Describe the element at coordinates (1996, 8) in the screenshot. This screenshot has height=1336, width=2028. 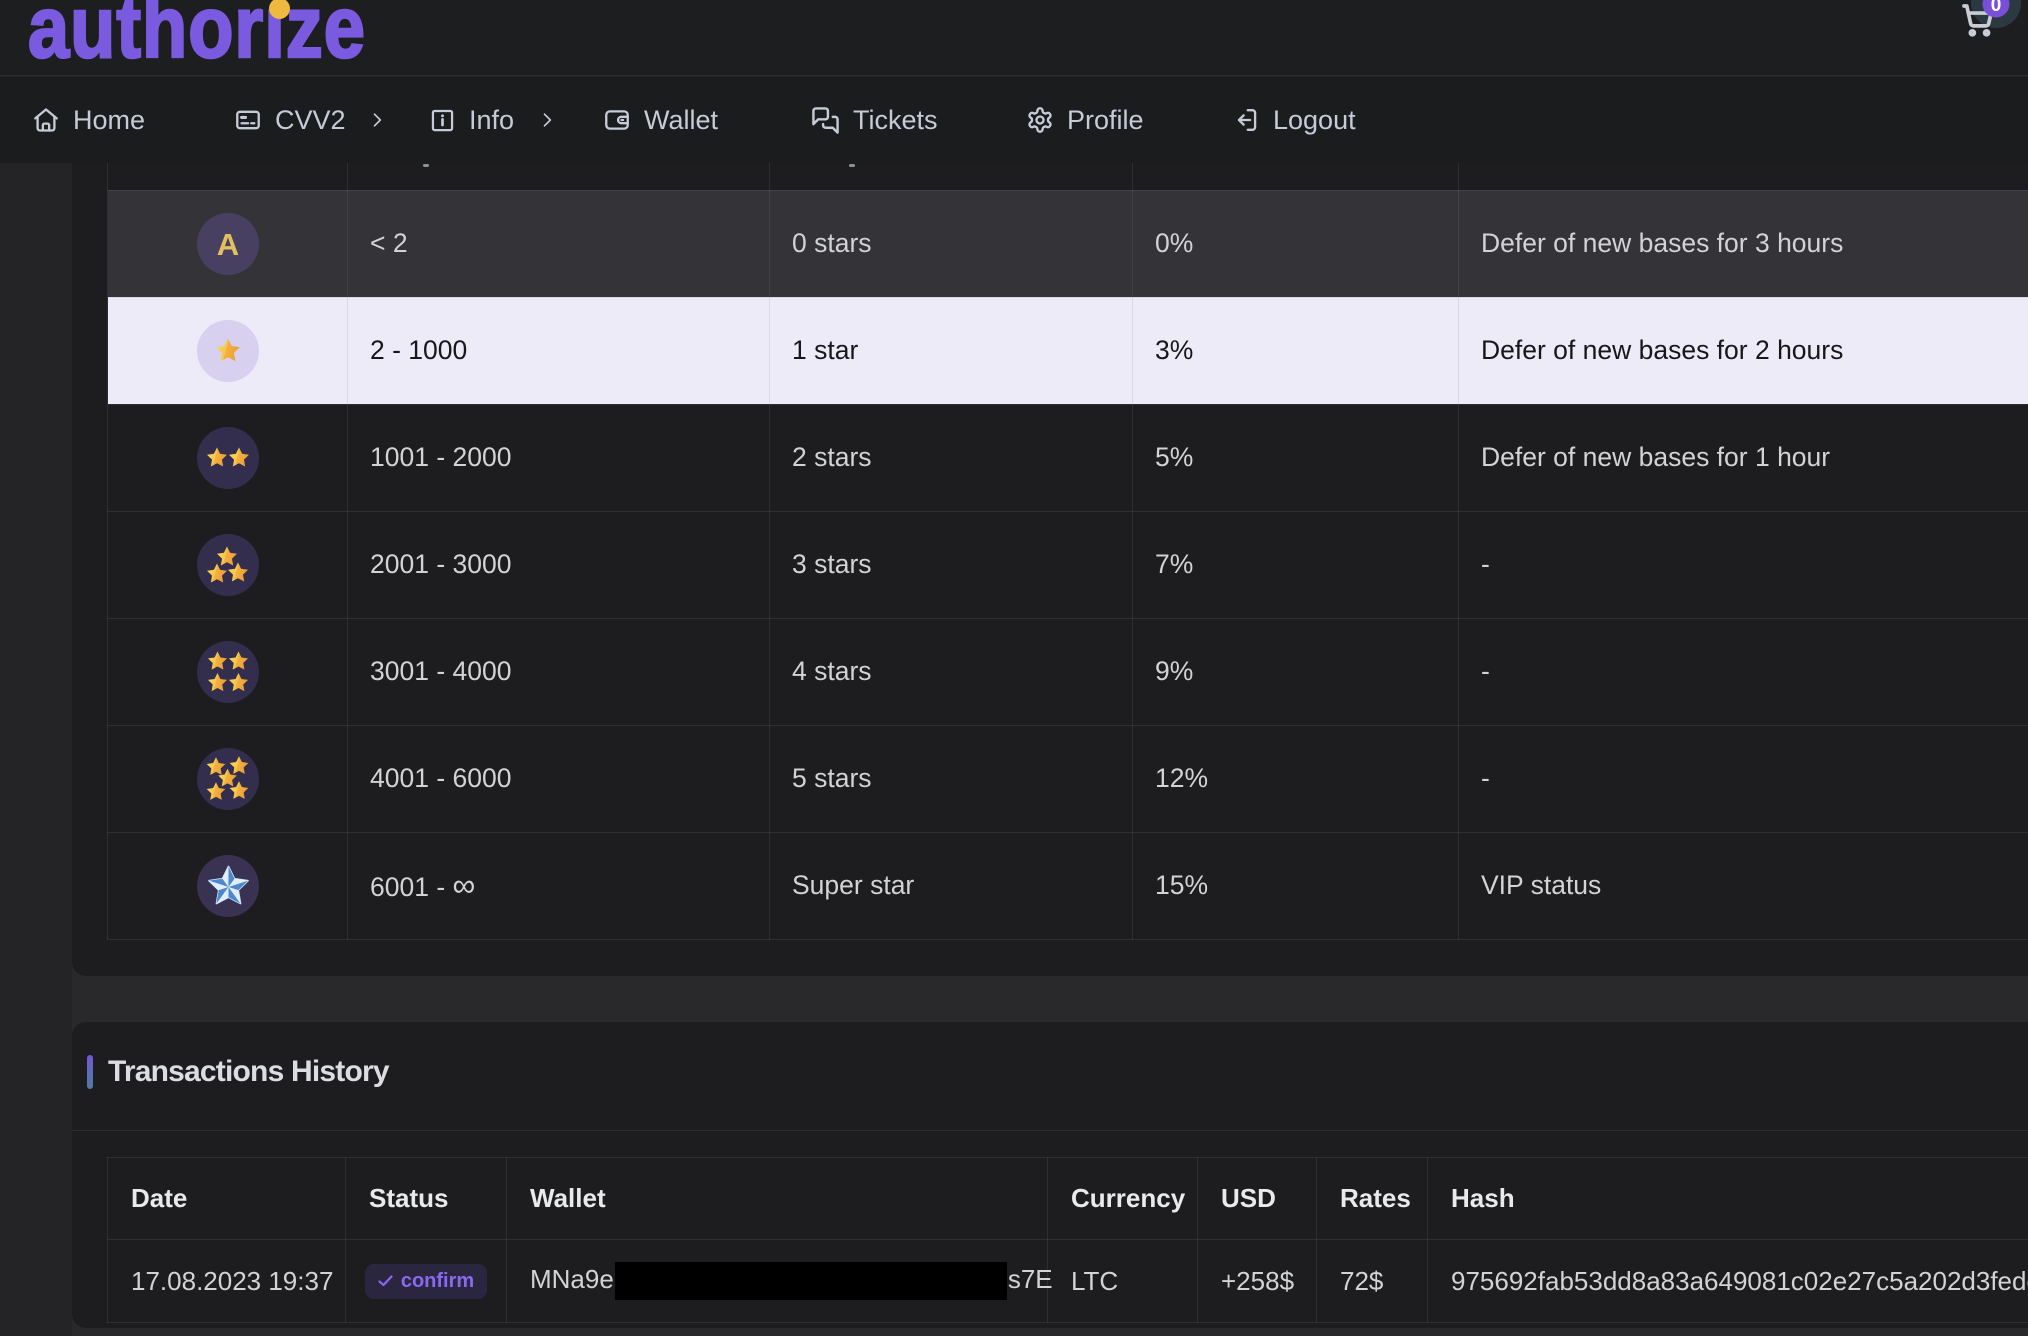
I see `svg-text: 0` at that location.